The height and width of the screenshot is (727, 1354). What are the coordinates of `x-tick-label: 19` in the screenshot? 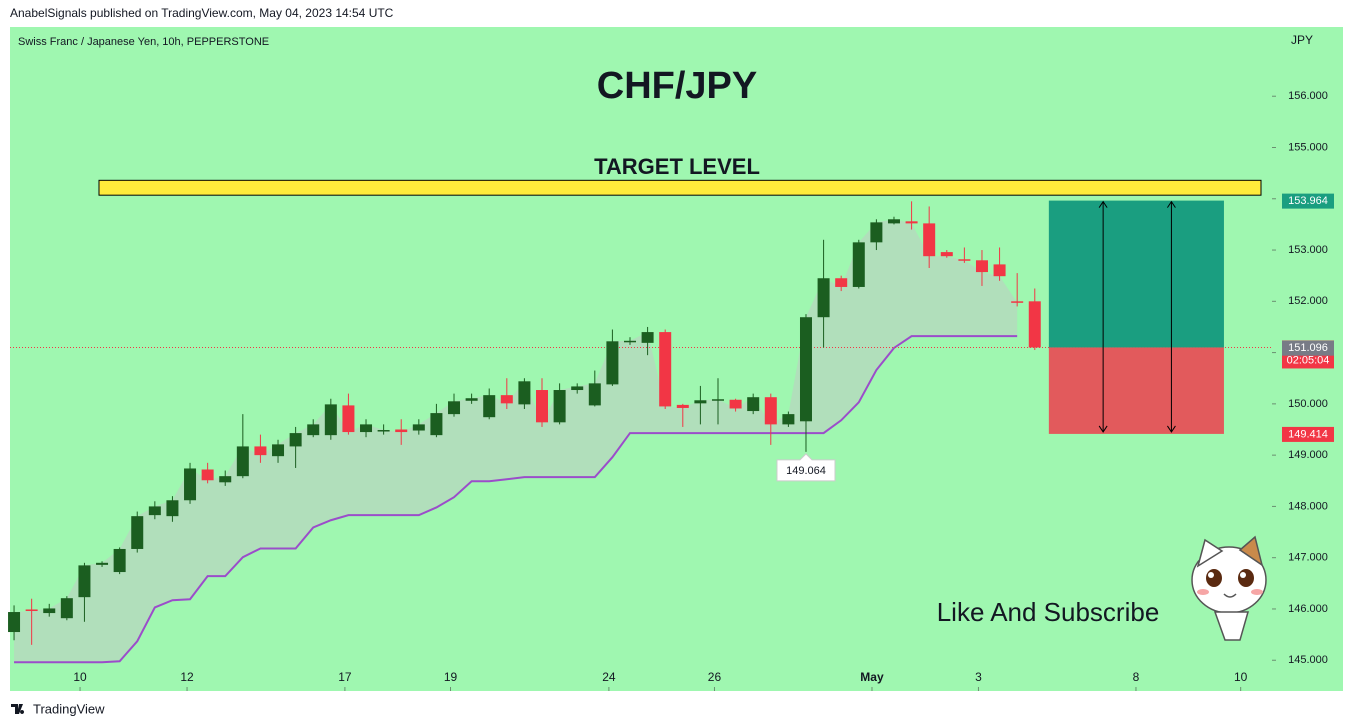 It's located at (451, 677).